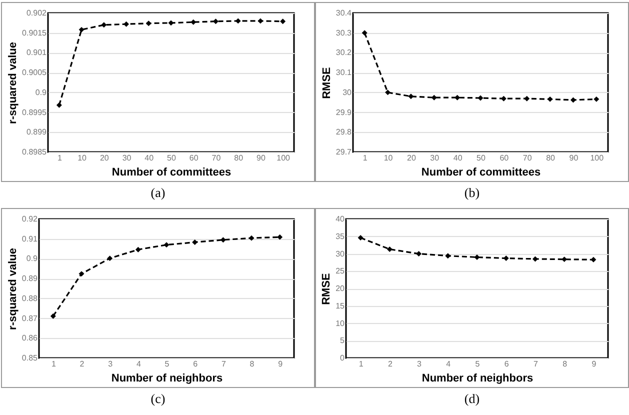 The height and width of the screenshot is (415, 629). What do you see at coordinates (344, 33) in the screenshot?
I see `y-tick-label: 30.3` at bounding box center [344, 33].